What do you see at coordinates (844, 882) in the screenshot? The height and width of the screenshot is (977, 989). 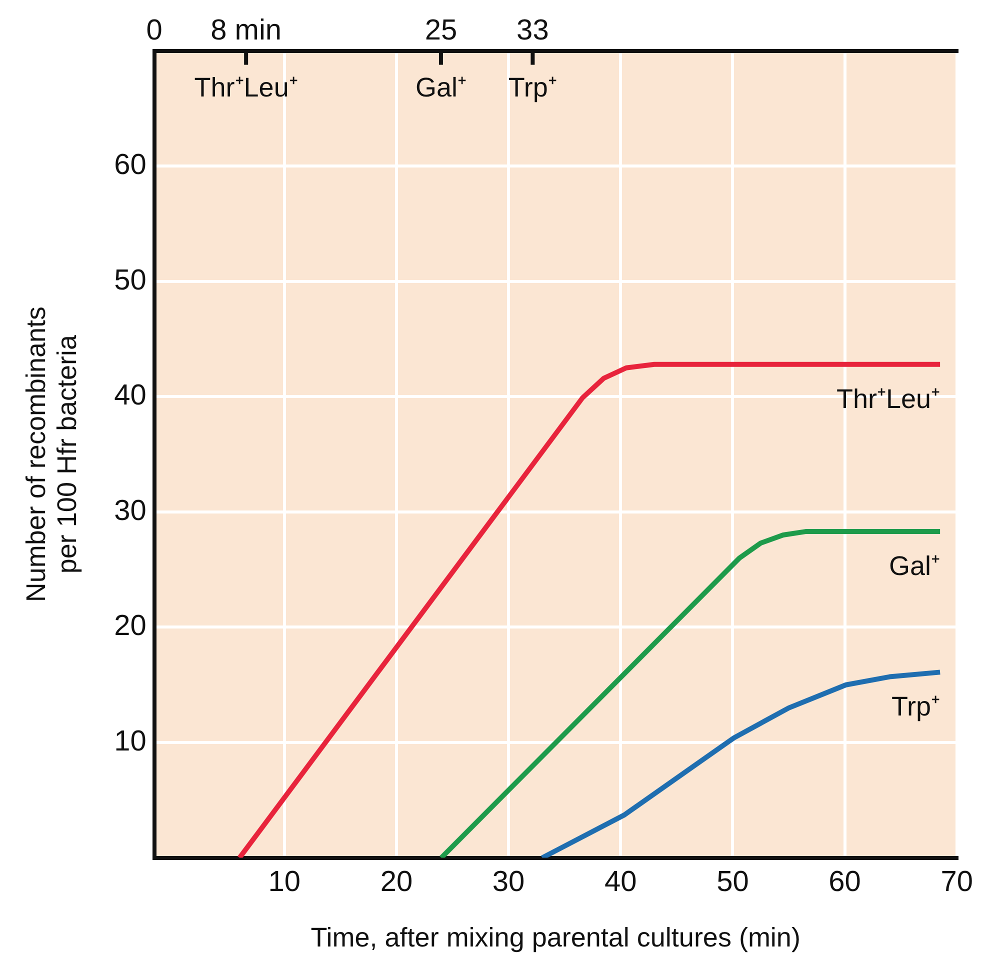 I see `x-tick-label: 60` at bounding box center [844, 882].